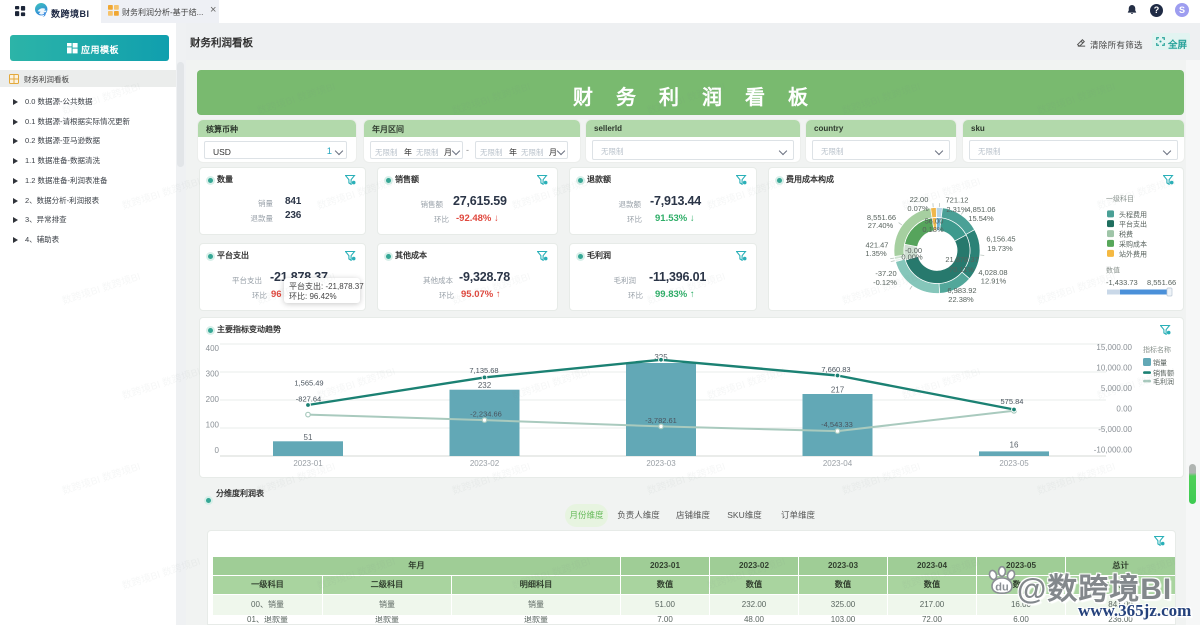  What do you see at coordinates (1014, 444) in the screenshot?
I see `svg-text: 16` at bounding box center [1014, 444].